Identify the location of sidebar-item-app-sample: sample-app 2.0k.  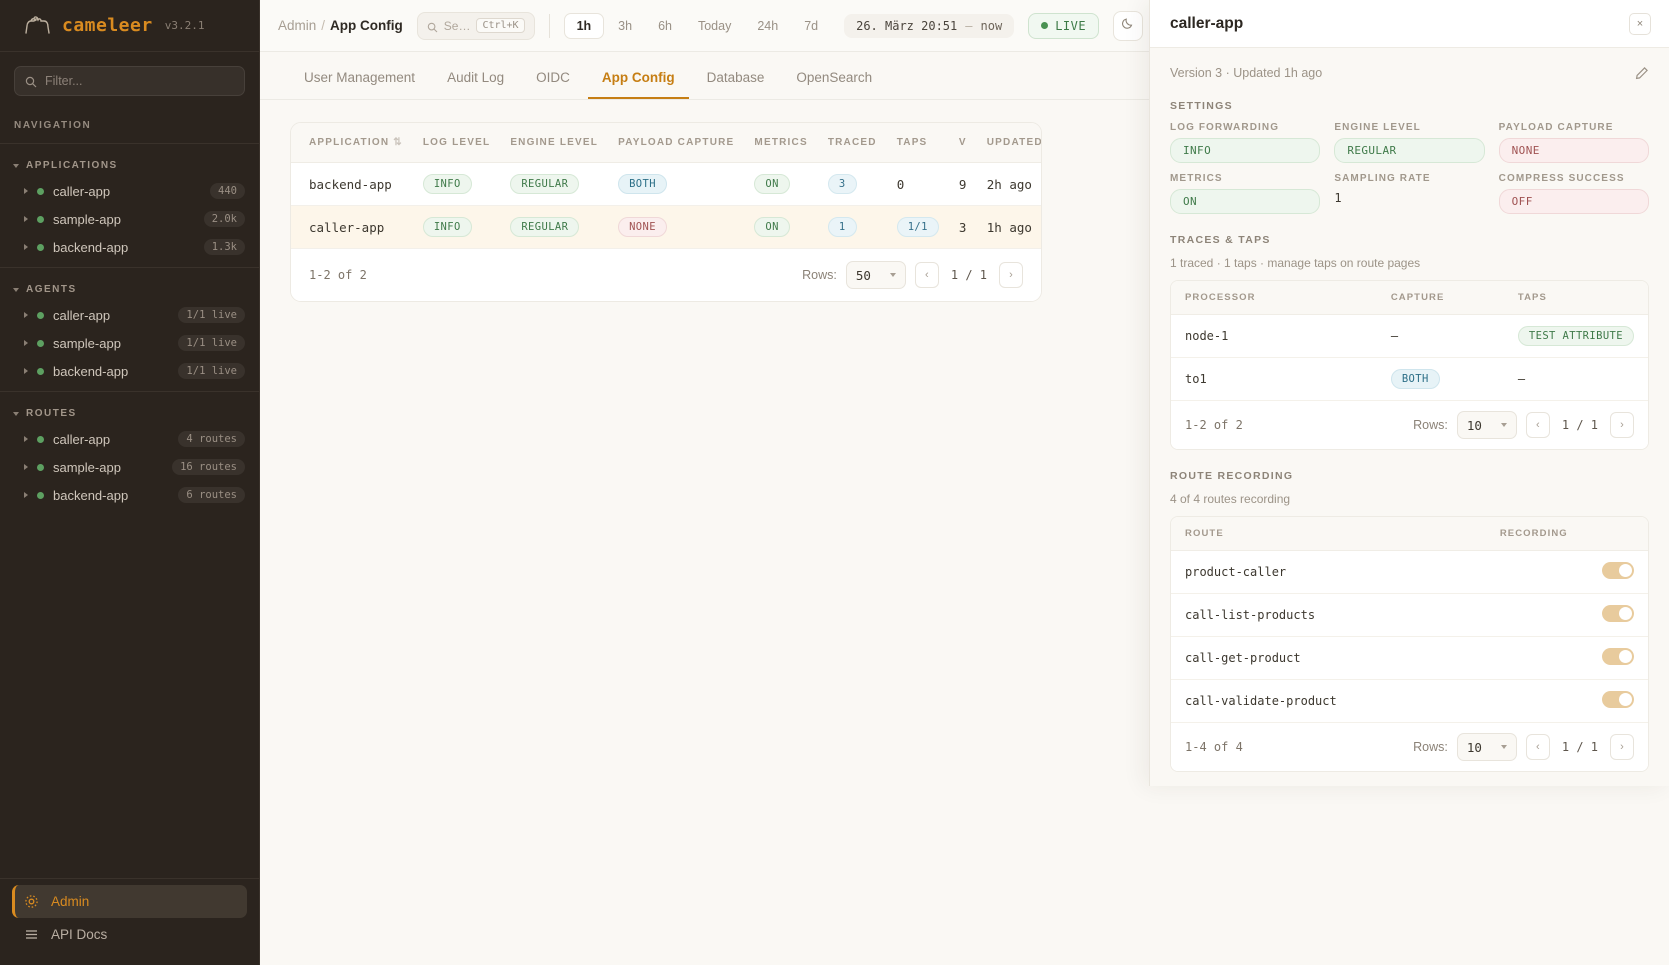
(129, 219).